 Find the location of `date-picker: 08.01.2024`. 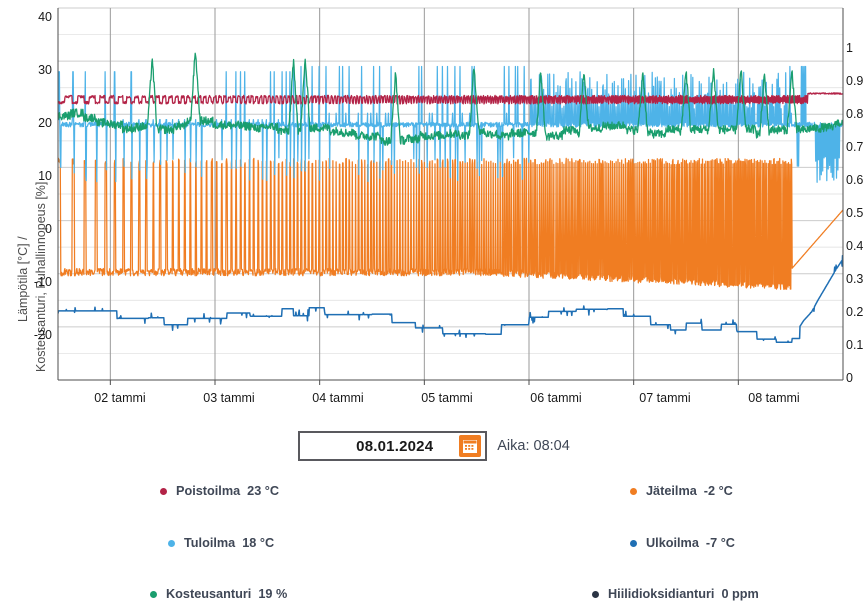

date-picker: 08.01.2024 is located at coordinates (393, 446).